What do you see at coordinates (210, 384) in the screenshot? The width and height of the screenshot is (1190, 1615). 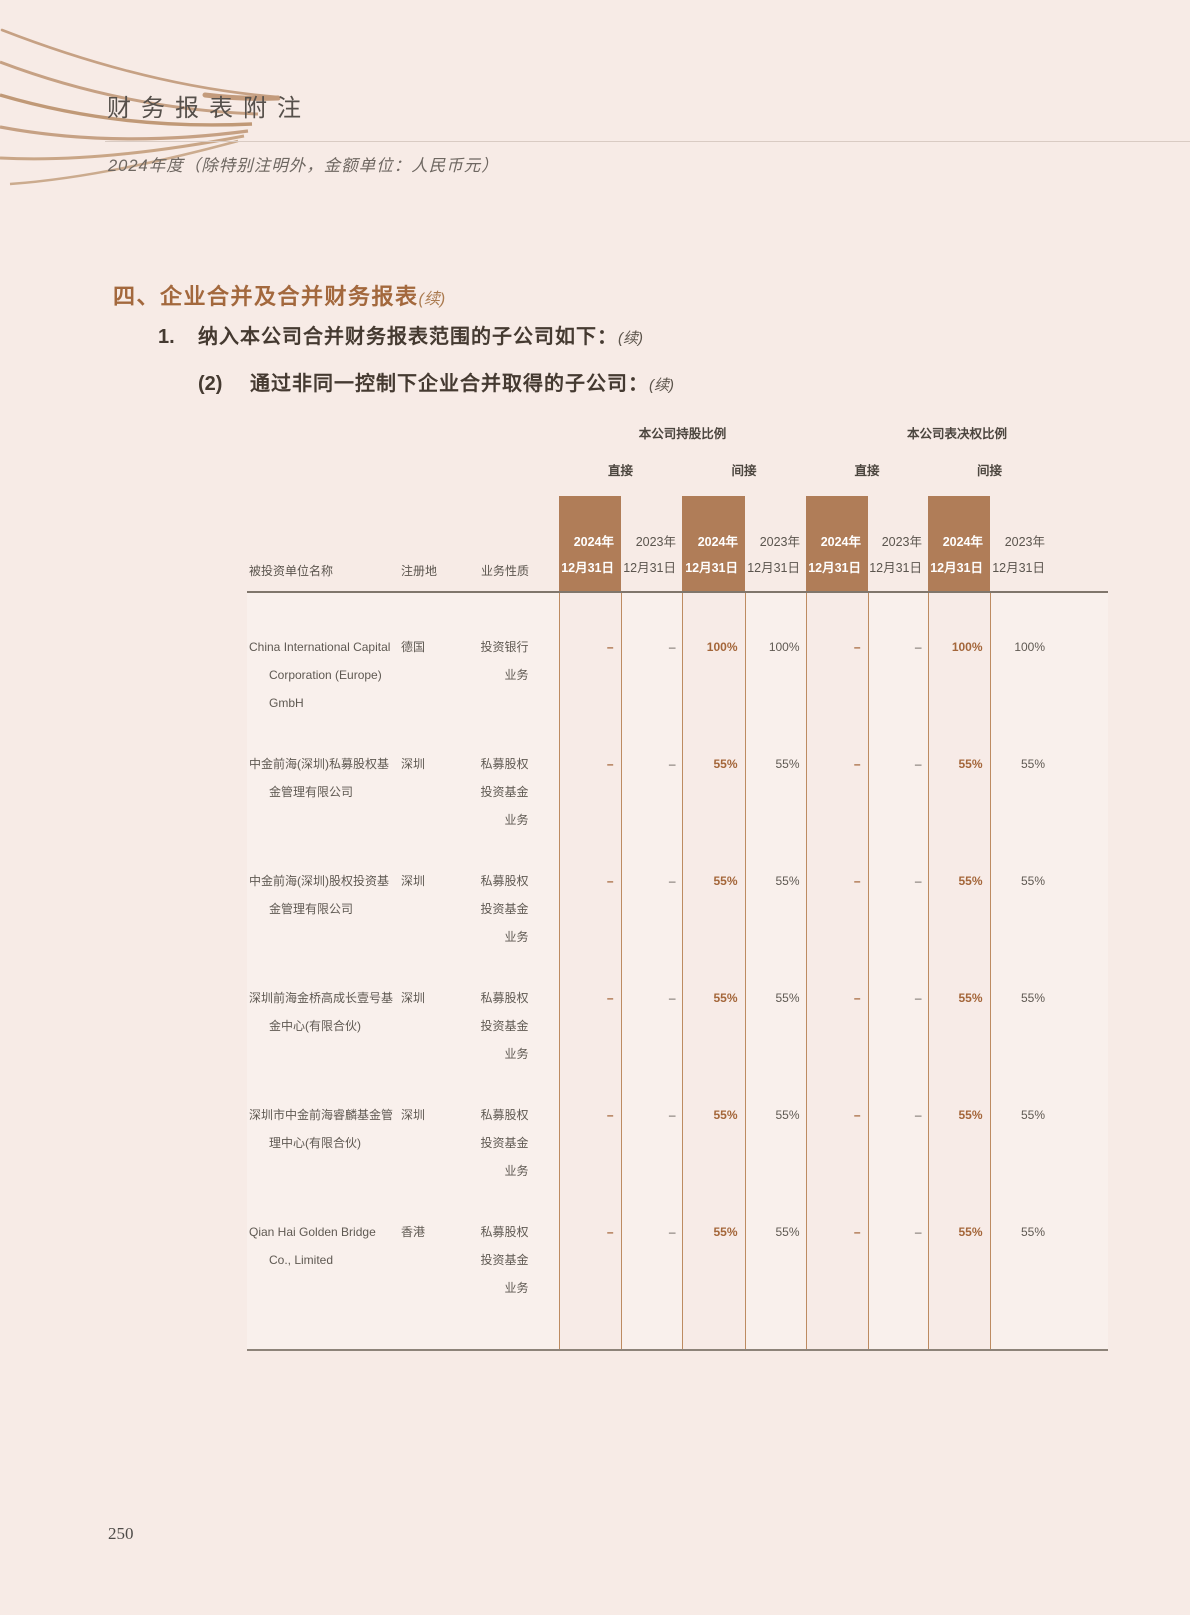 I see `subsection-number: (2)` at bounding box center [210, 384].